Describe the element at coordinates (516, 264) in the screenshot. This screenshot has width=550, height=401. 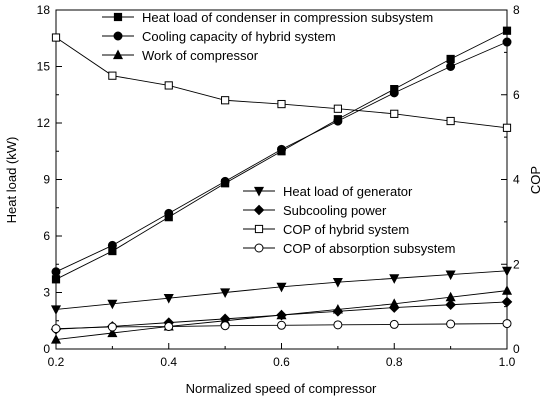
I see `y-right-tick-label: 2` at that location.